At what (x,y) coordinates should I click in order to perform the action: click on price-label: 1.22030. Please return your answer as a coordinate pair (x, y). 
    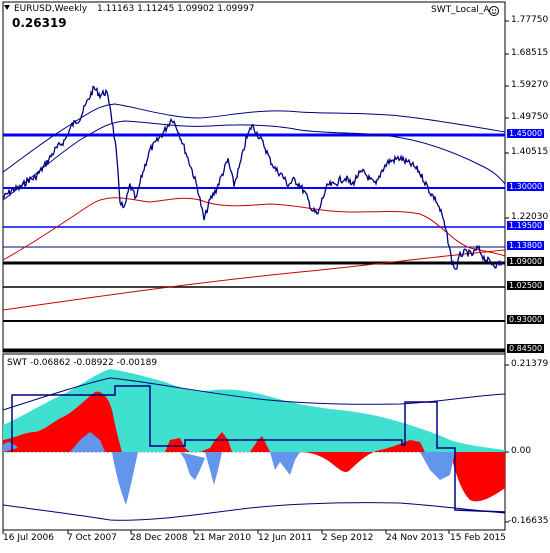
    Looking at the image, I should click on (530, 217).